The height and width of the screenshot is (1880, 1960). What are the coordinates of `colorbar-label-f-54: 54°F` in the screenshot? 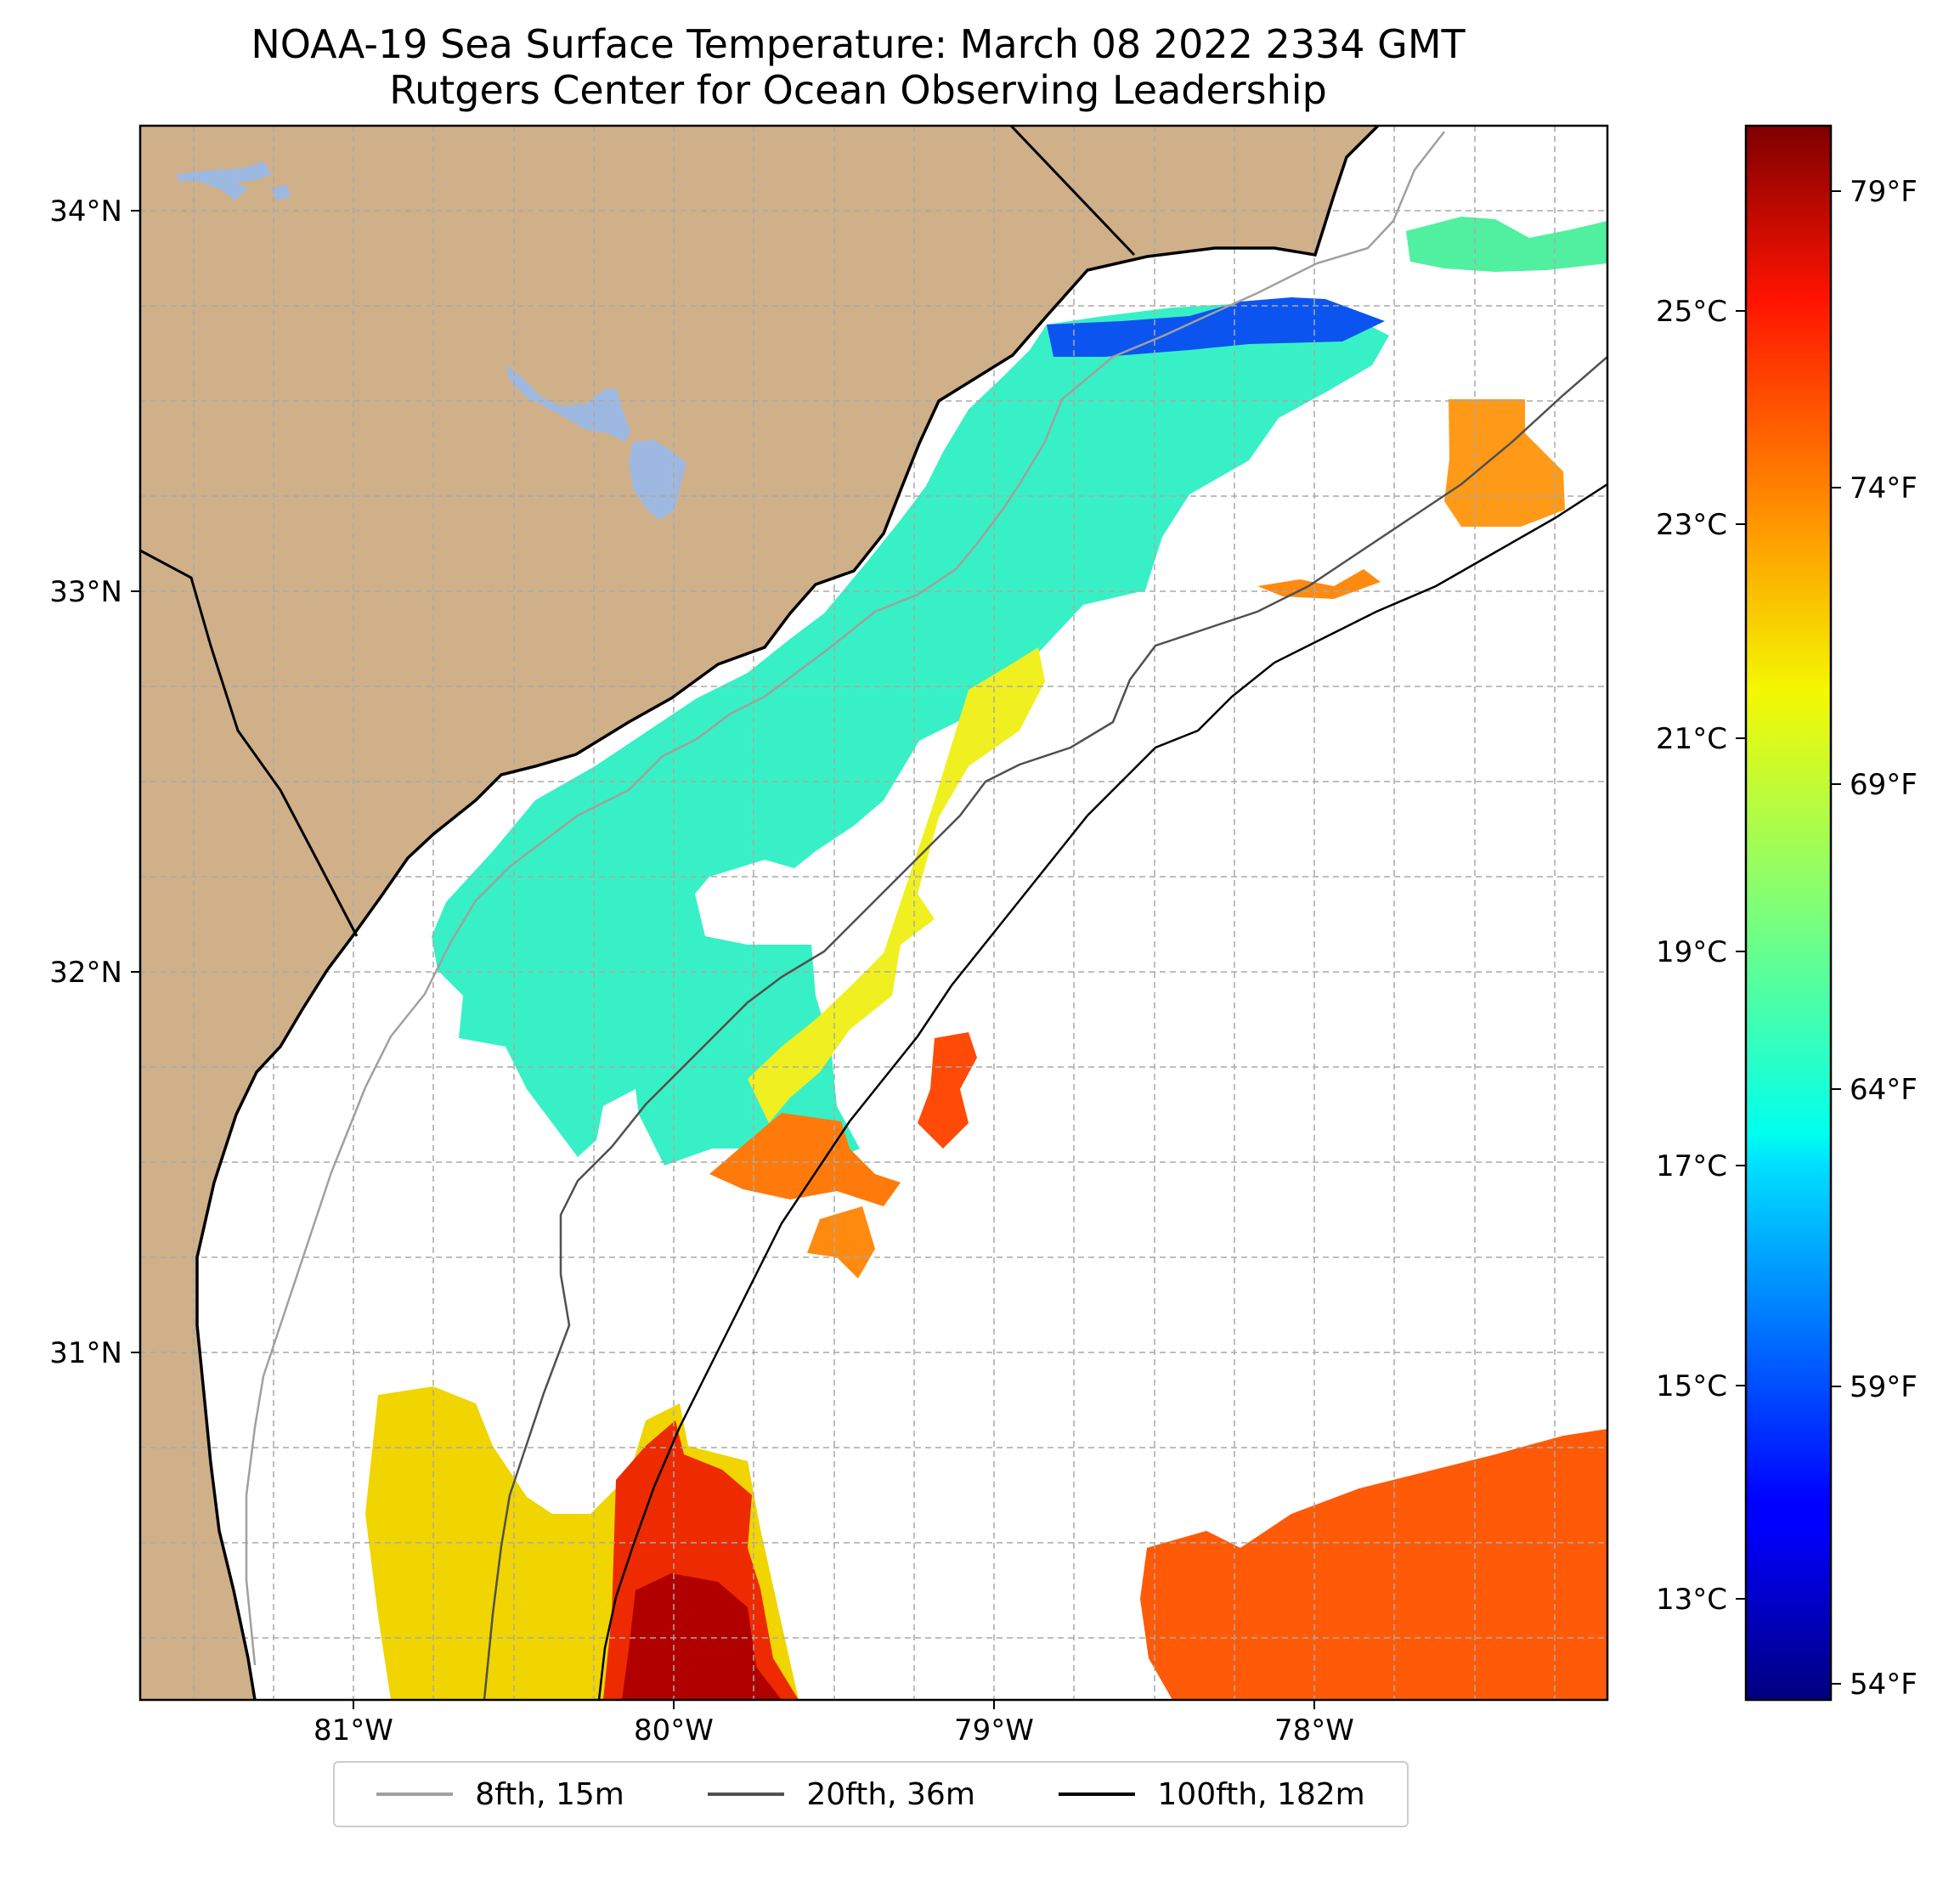 It's located at (1884, 1685).